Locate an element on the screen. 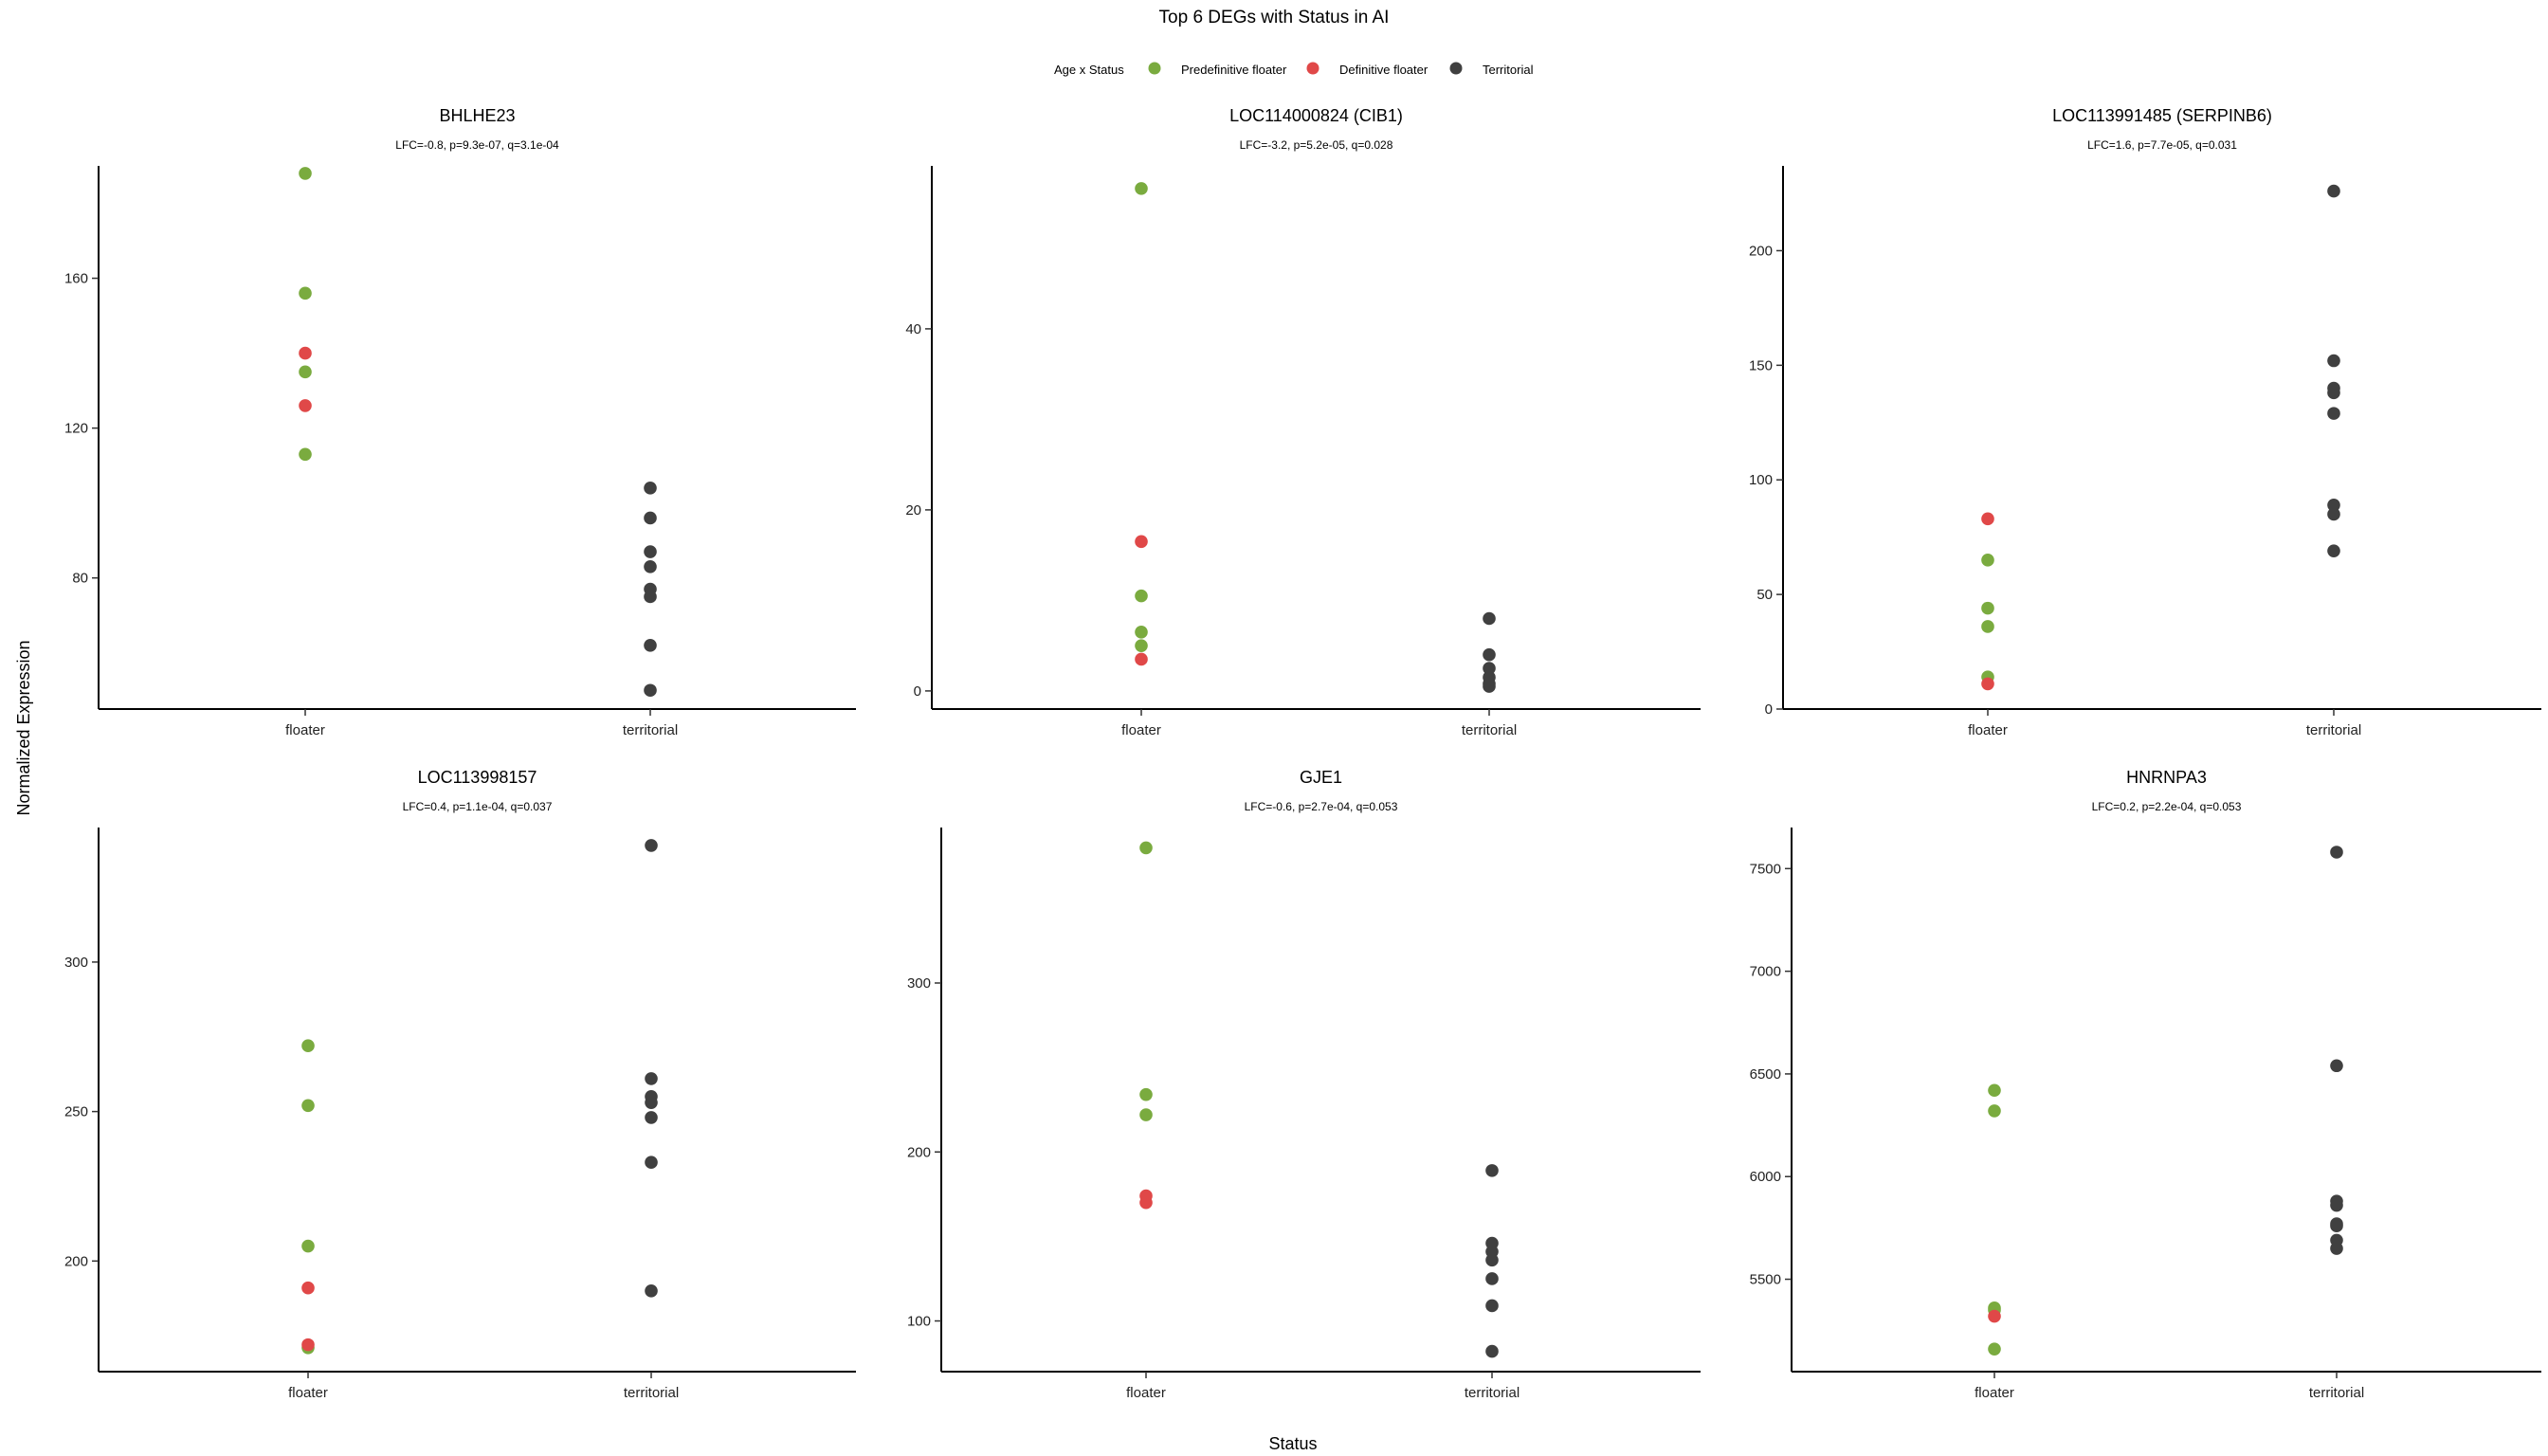 The height and width of the screenshot is (1456, 2548). y-tick-label: 20 is located at coordinates (913, 510).